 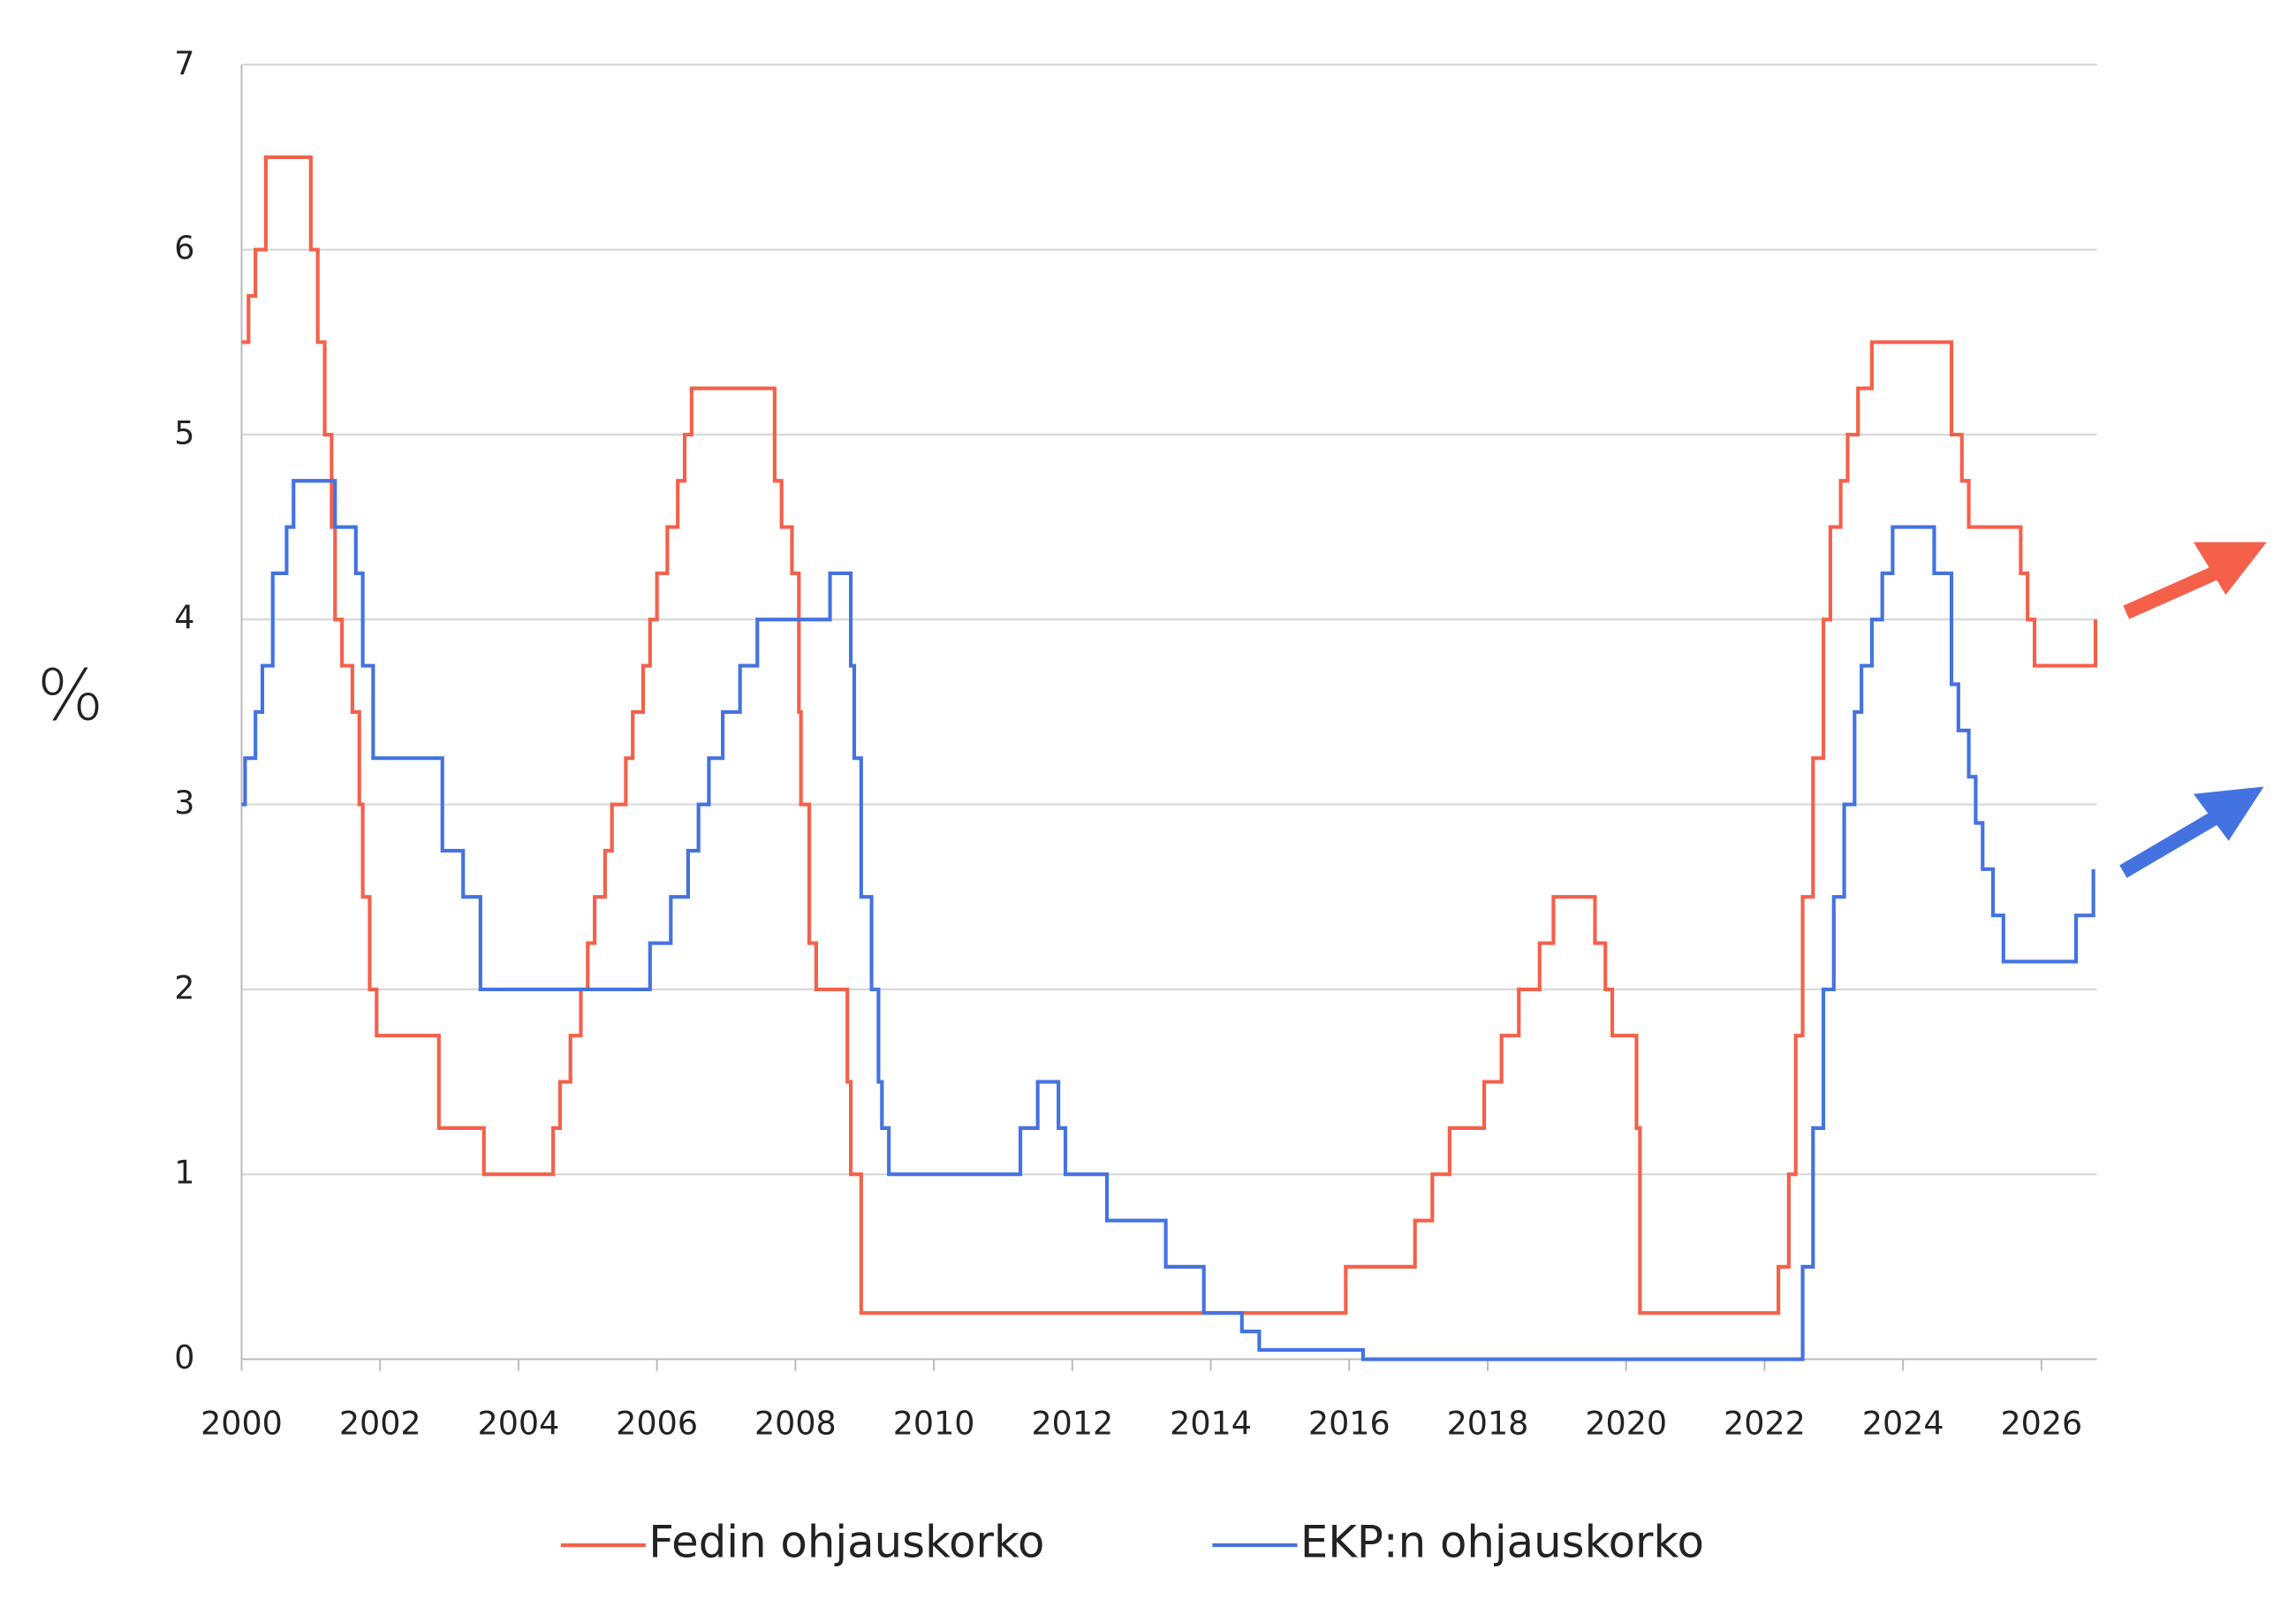 I want to click on x-tick-label: 2000, so click(x=242, y=1424).